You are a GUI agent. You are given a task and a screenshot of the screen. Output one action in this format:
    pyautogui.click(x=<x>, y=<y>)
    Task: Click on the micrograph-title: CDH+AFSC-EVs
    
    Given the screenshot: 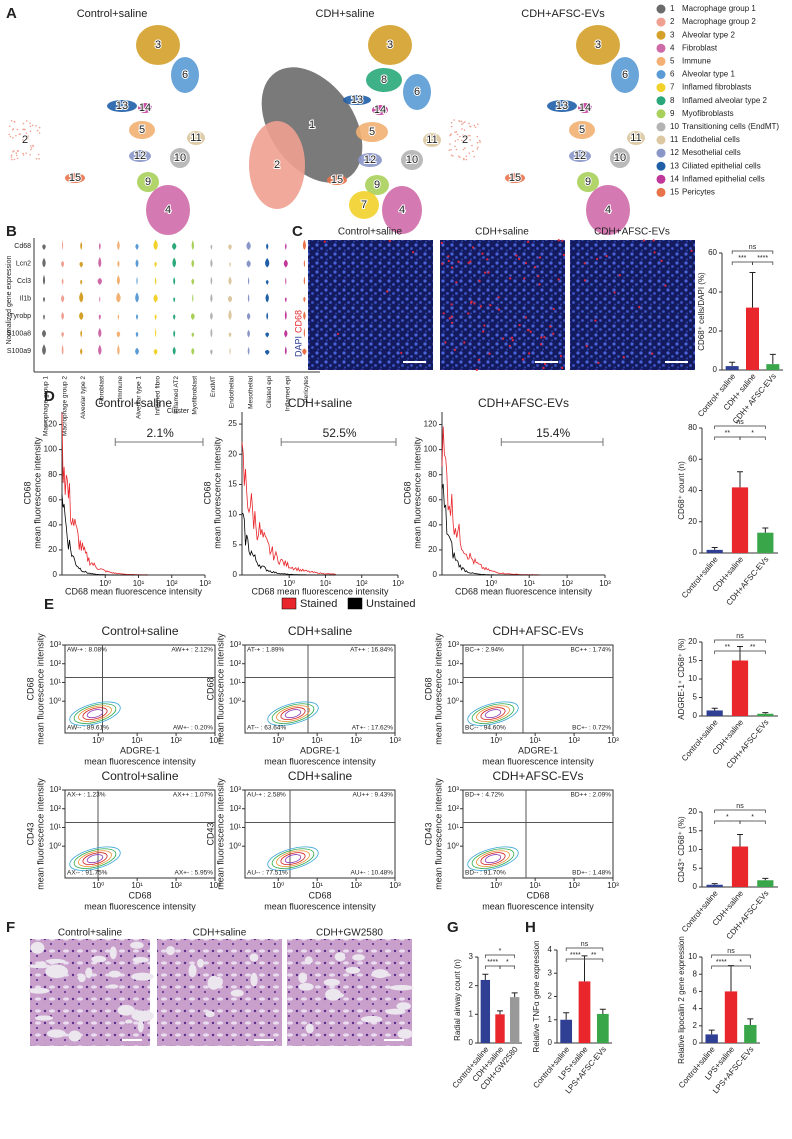 What is the action you would take?
    pyautogui.click(x=632, y=232)
    